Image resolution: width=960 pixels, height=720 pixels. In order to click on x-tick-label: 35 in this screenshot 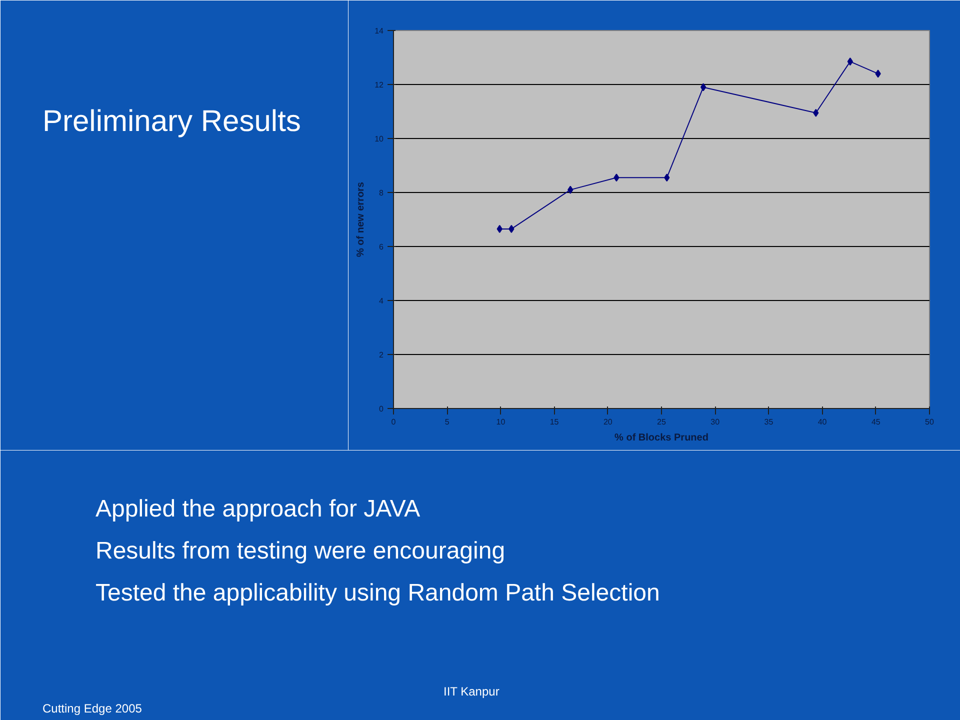, I will do `click(769, 422)`.